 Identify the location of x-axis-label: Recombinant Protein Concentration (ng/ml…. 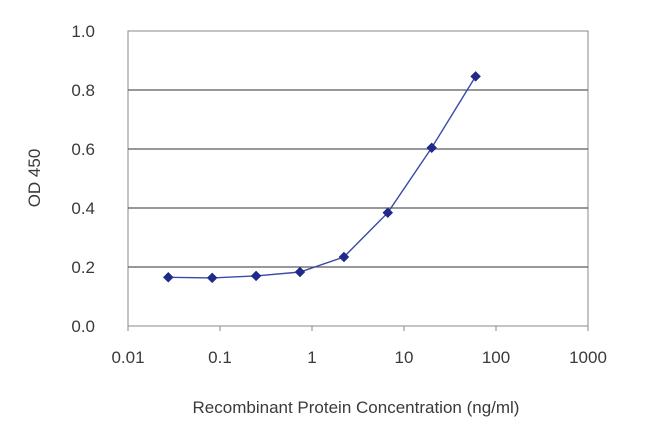
(356, 407).